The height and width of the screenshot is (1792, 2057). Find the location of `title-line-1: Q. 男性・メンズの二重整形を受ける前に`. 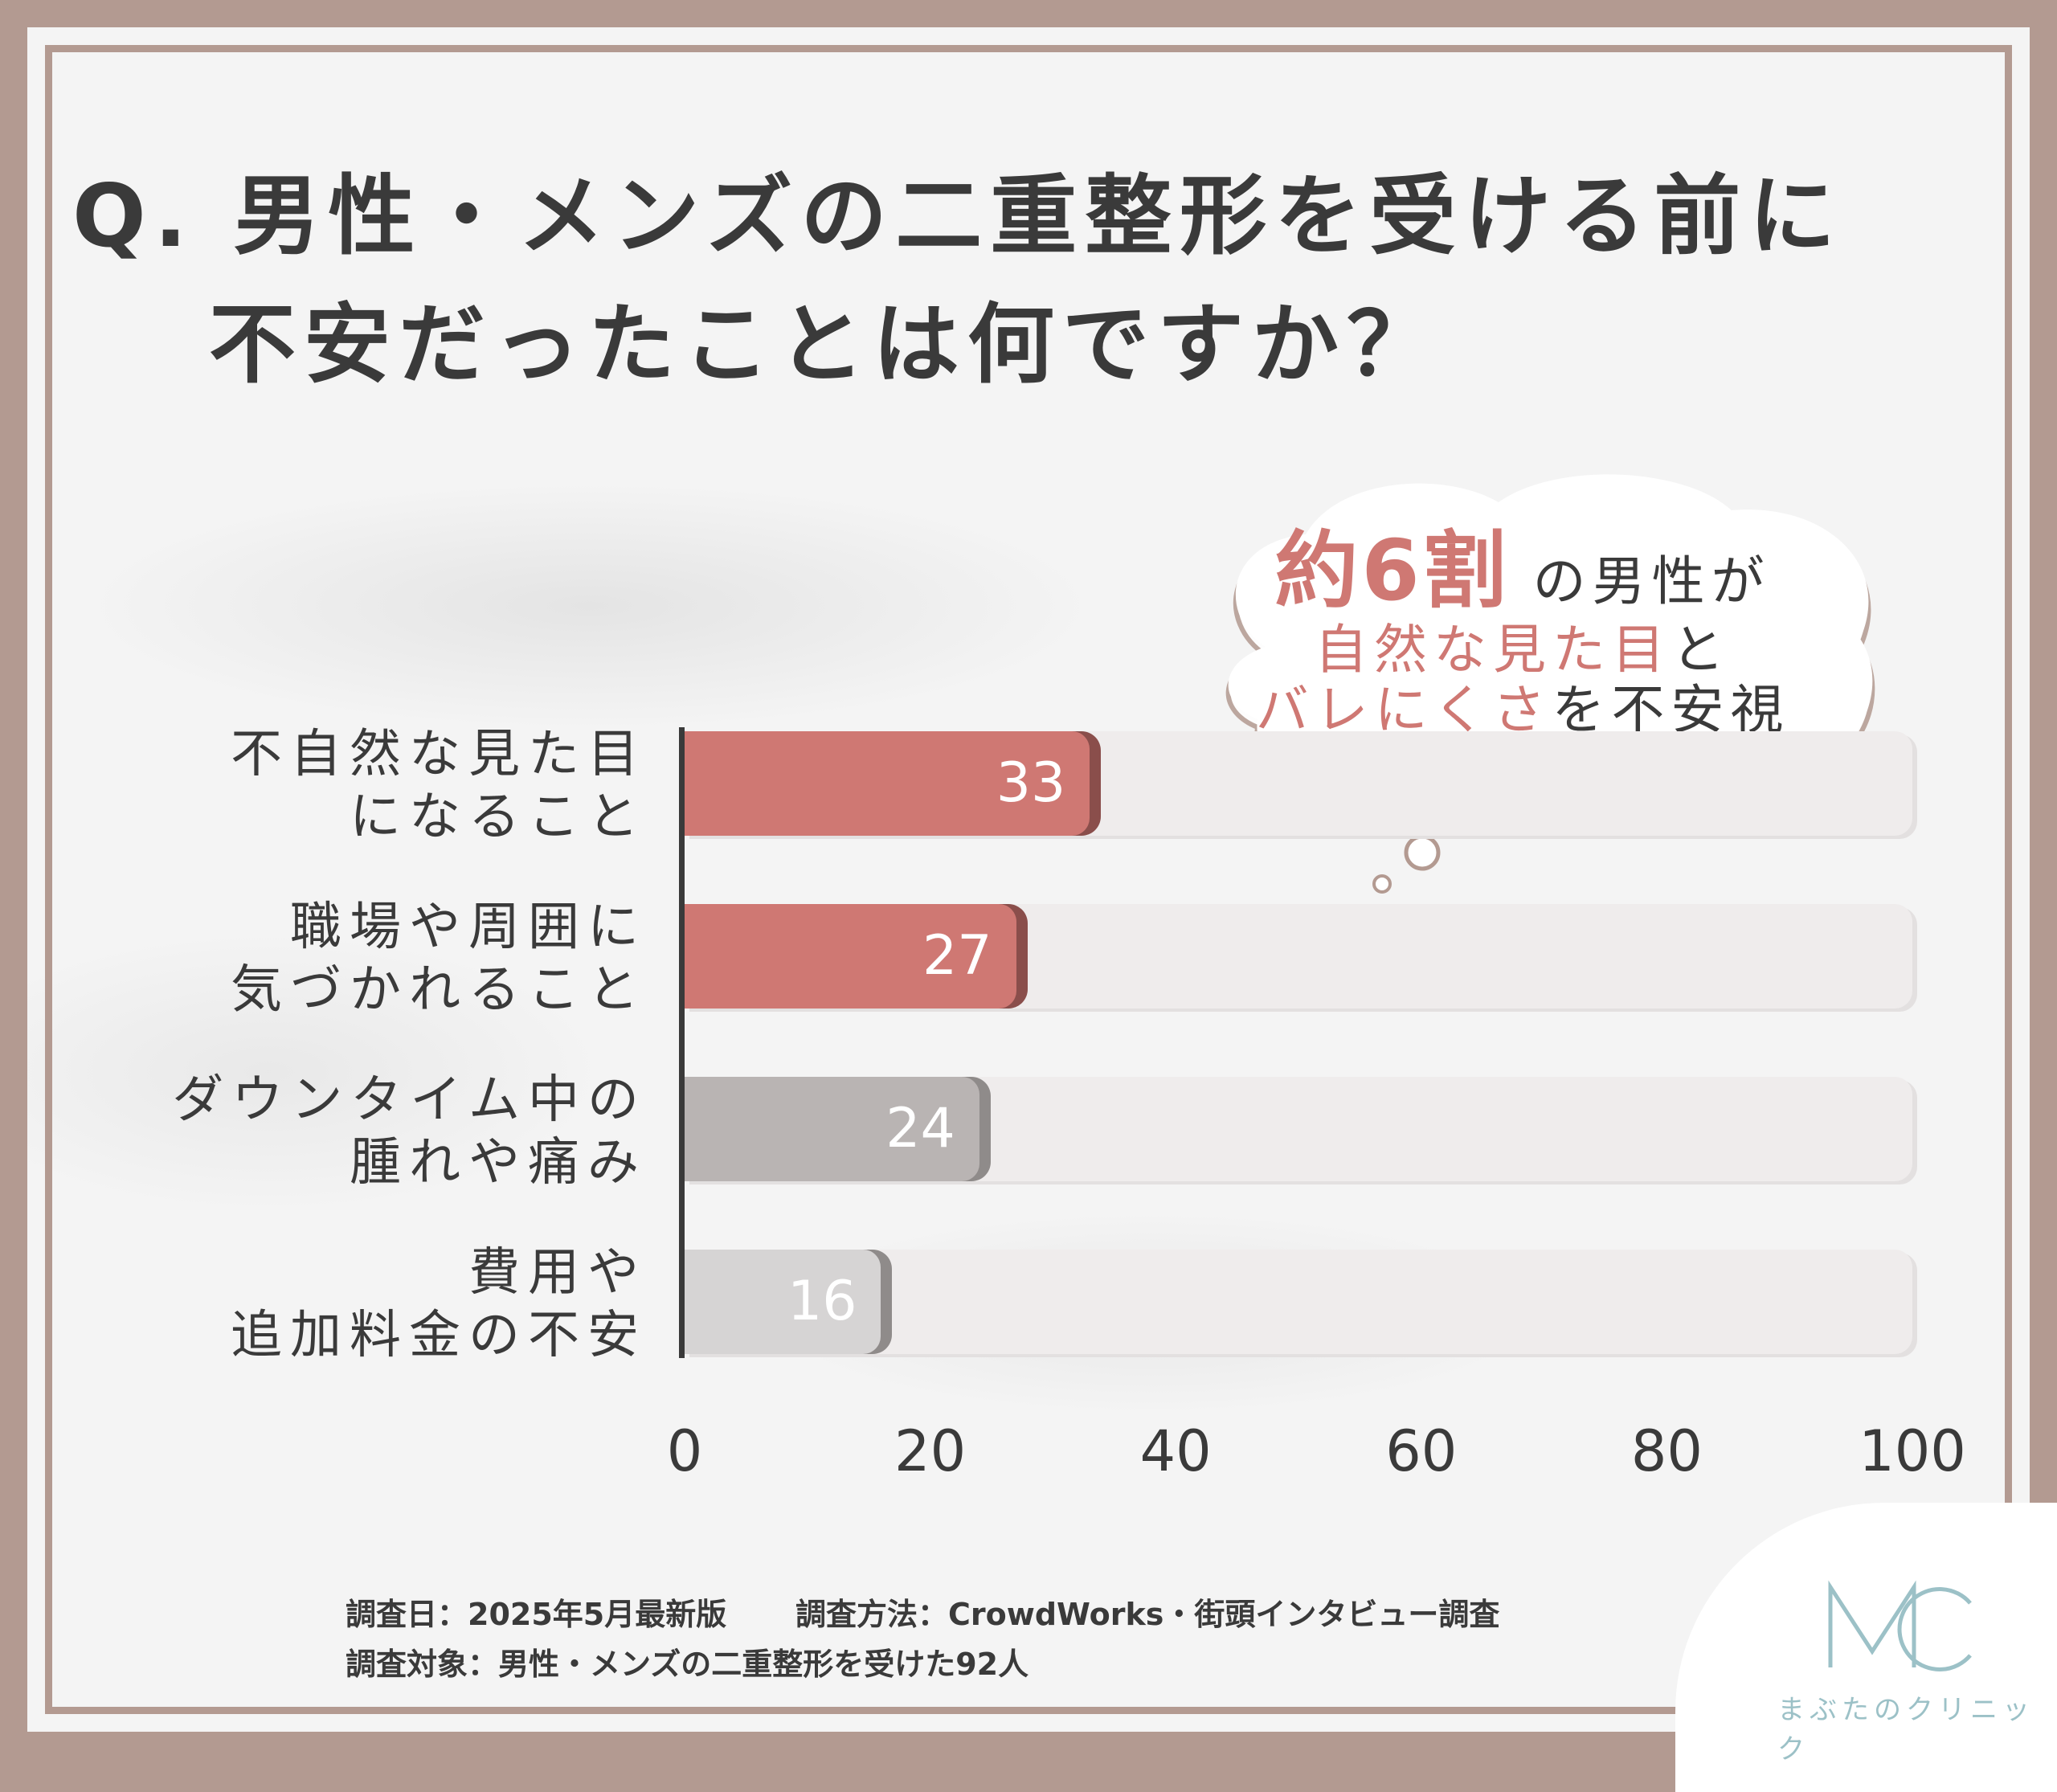

title-line-1: Q. 男性・メンズの二重整形を受ける前に is located at coordinates (958, 216).